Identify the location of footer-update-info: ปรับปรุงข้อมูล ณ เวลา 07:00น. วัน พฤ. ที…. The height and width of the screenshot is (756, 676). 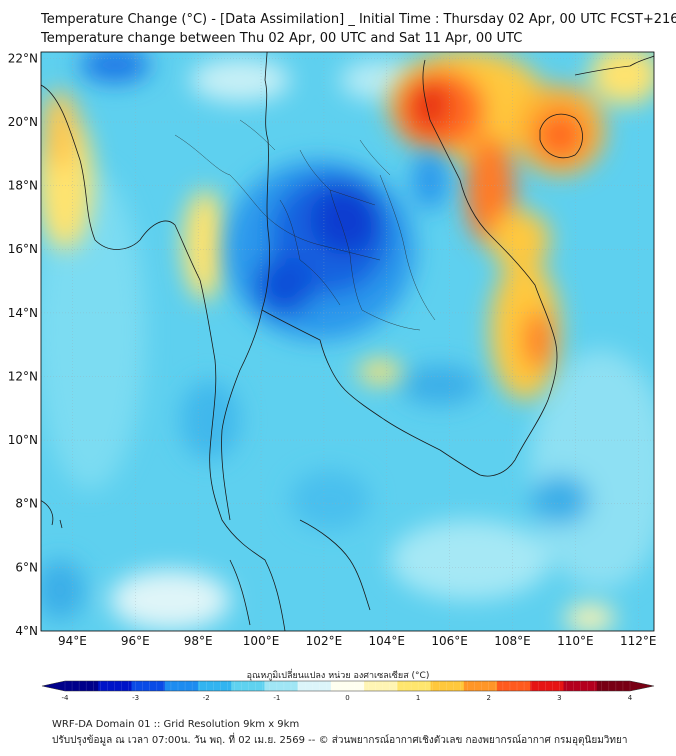
(340, 740).